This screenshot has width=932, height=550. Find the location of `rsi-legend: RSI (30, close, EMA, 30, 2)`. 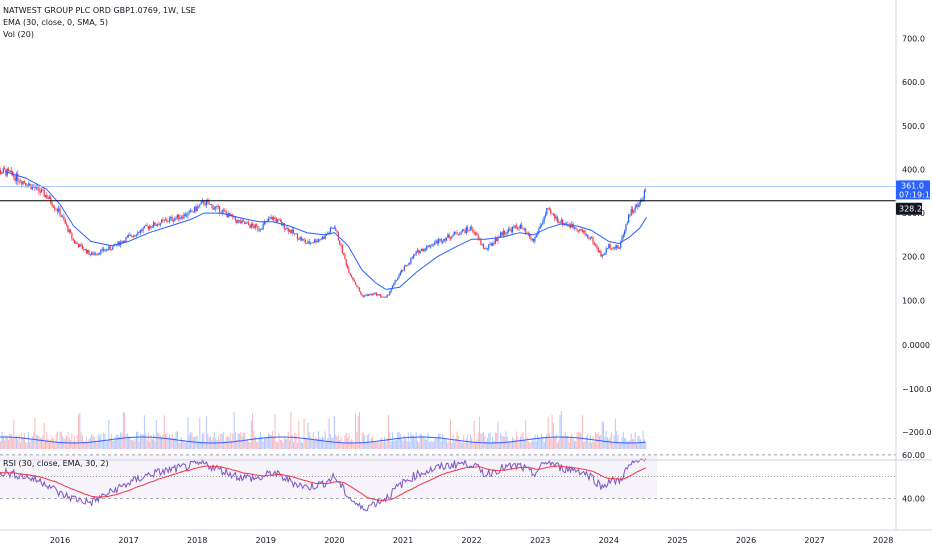

rsi-legend: RSI (30, close, EMA, 30, 2) is located at coordinates (56, 463).